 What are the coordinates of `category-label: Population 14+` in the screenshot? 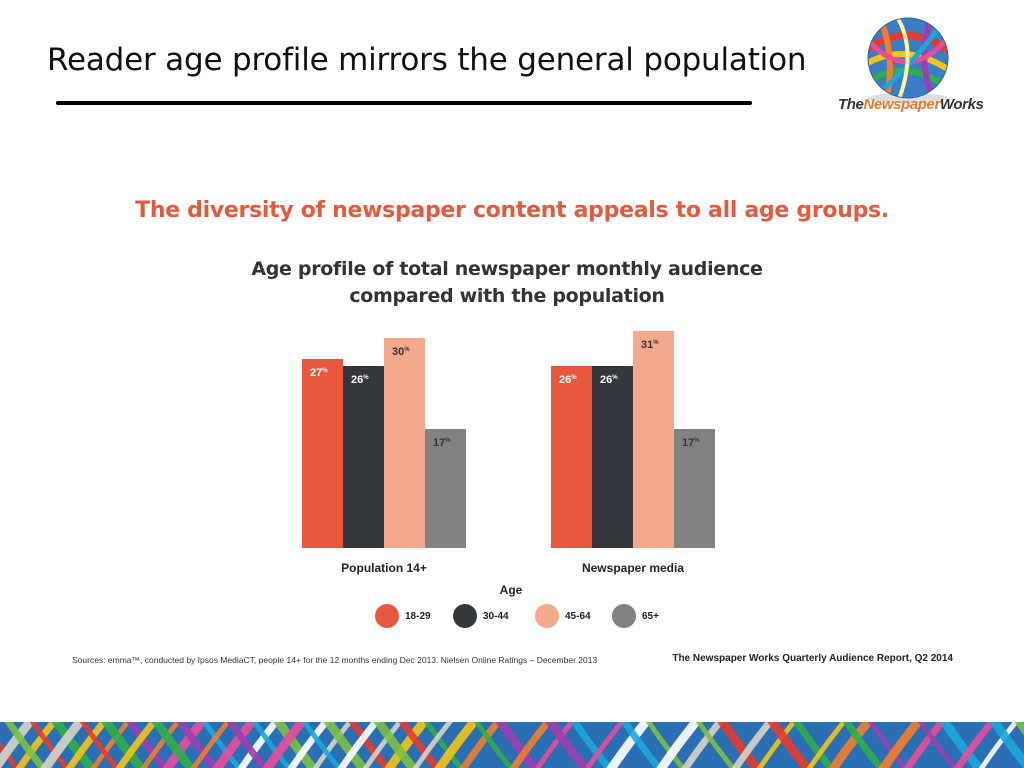 It's located at (384, 568).